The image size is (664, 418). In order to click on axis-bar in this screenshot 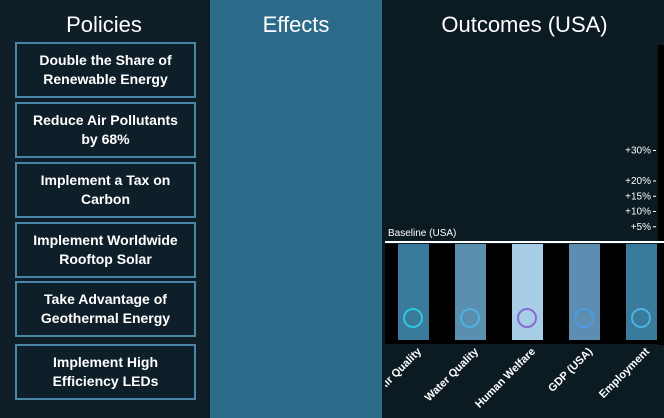, I will do `click(524, 342)`.